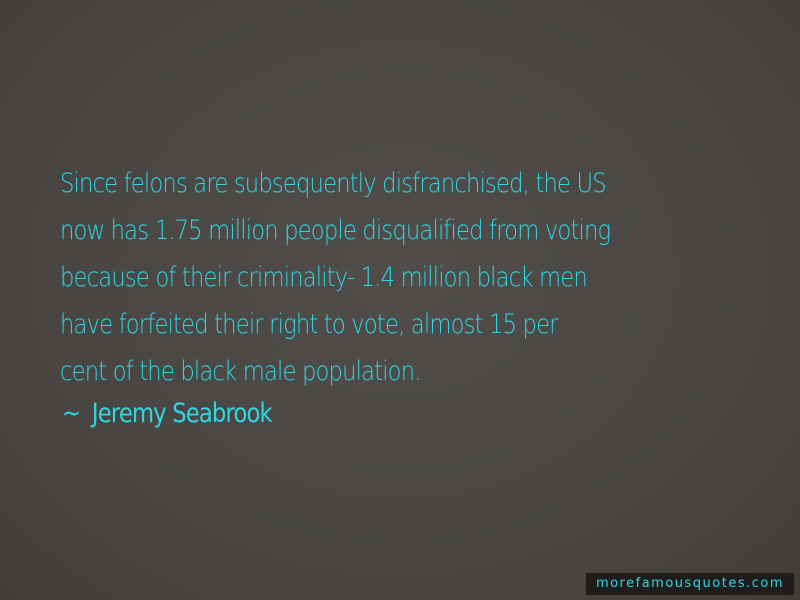  I want to click on author-prefix: ~, so click(71, 413).